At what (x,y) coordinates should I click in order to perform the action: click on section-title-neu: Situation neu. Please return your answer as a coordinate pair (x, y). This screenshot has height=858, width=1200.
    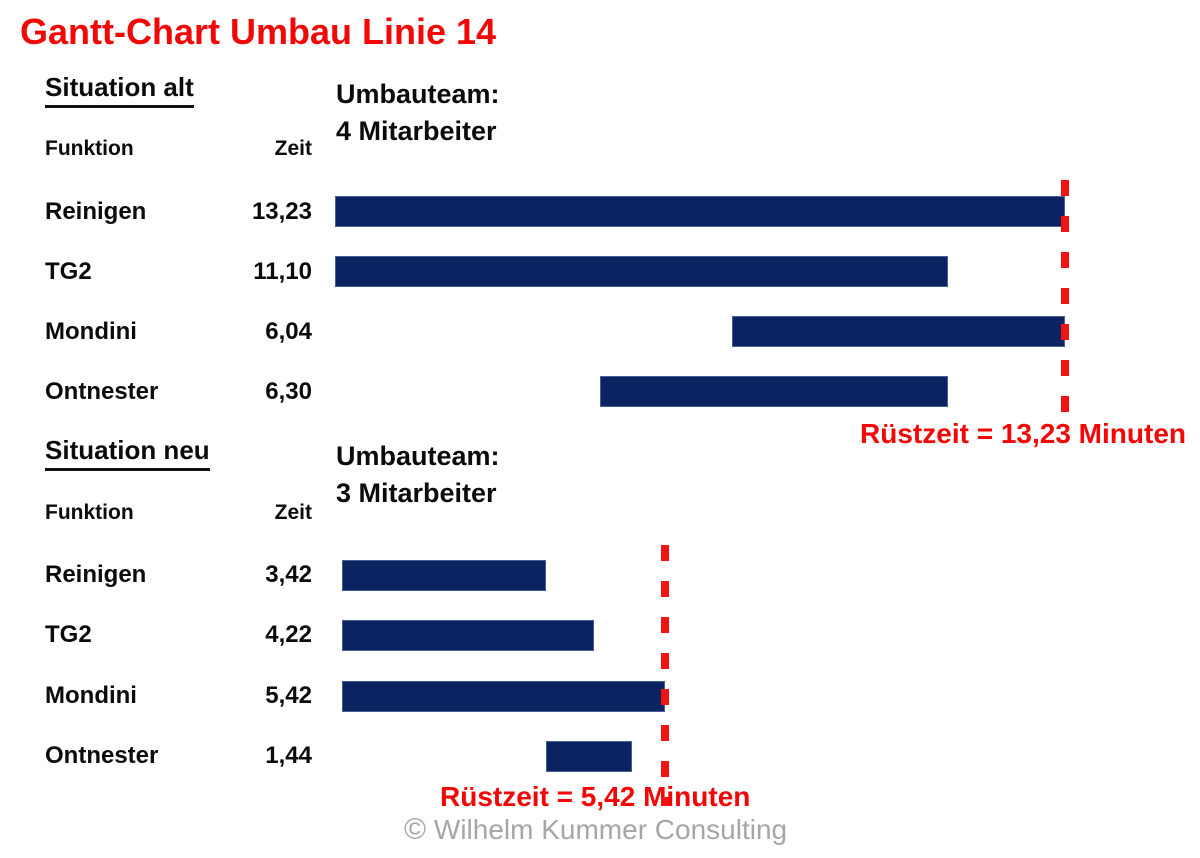
    Looking at the image, I should click on (127, 453).